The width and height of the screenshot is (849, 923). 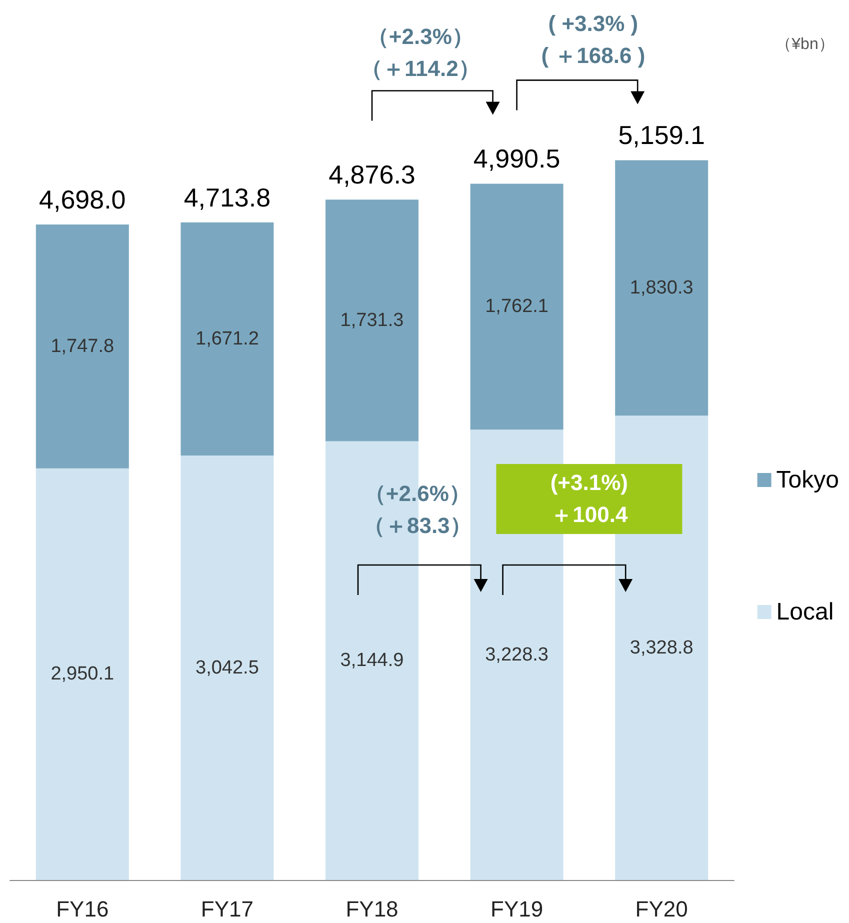 What do you see at coordinates (516, 159) in the screenshot?
I see `total-label: 4,990.5` at bounding box center [516, 159].